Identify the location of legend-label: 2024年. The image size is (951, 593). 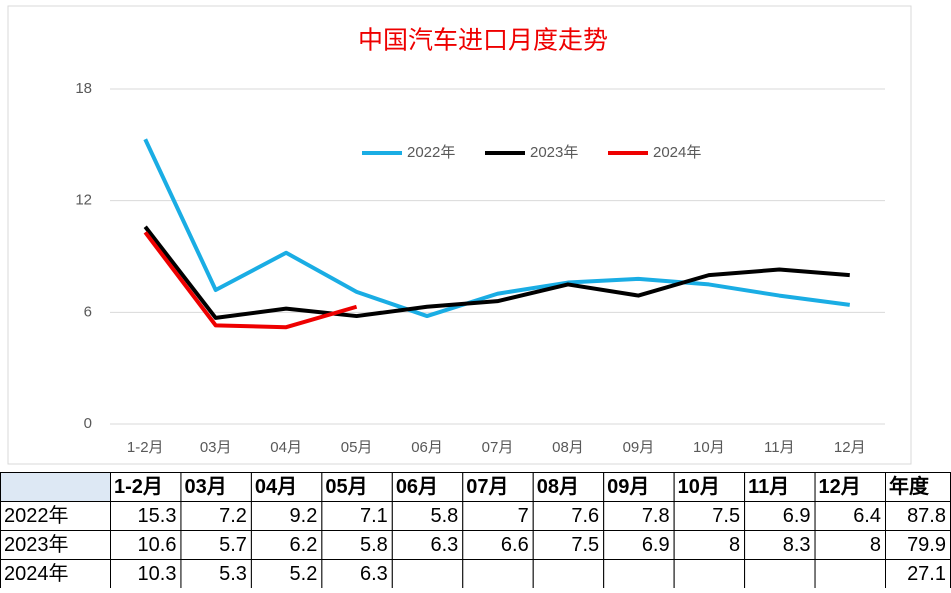
(677, 152).